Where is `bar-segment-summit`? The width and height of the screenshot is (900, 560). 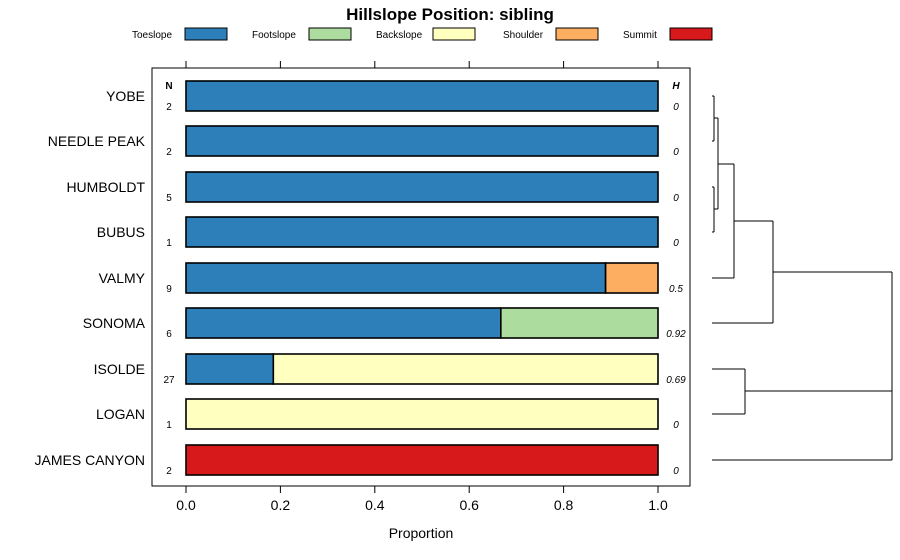
bar-segment-summit is located at coordinates (422, 460).